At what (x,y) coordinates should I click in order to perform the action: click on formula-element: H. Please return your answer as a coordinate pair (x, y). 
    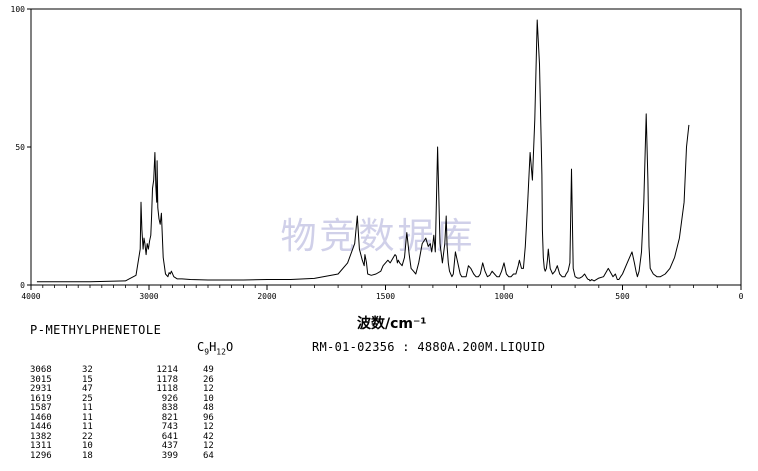
    Looking at the image, I should click on (213, 347).